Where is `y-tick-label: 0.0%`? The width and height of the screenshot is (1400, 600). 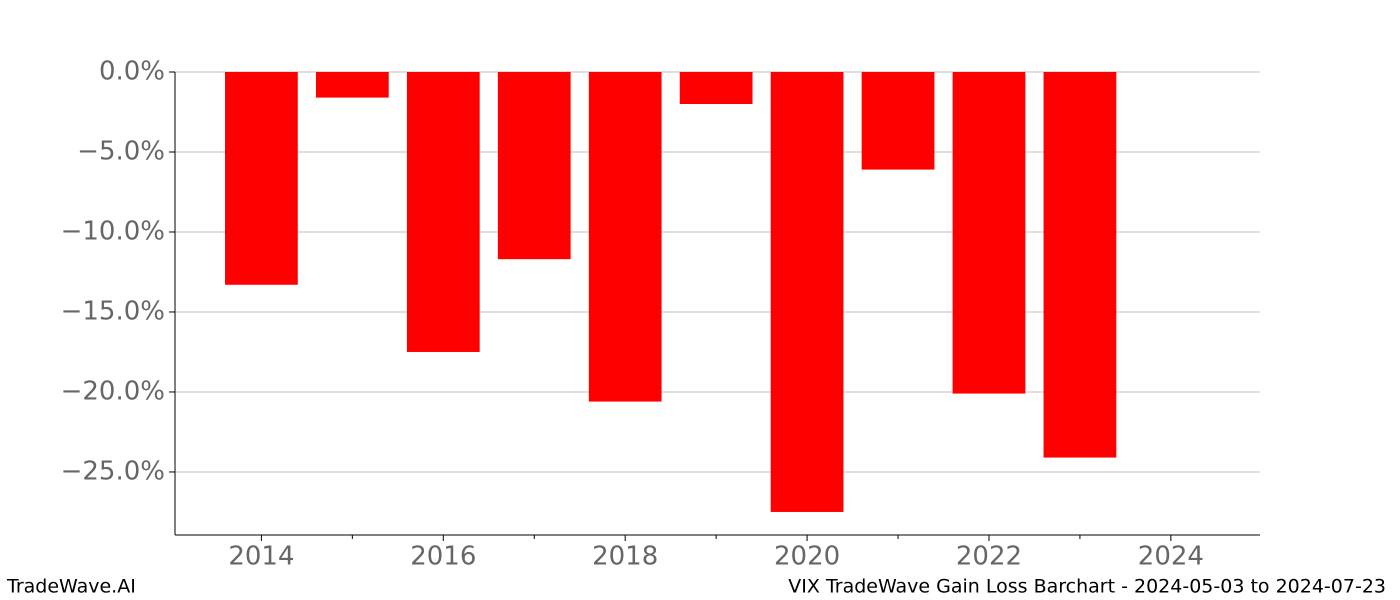 y-tick-label: 0.0% is located at coordinates (132, 72).